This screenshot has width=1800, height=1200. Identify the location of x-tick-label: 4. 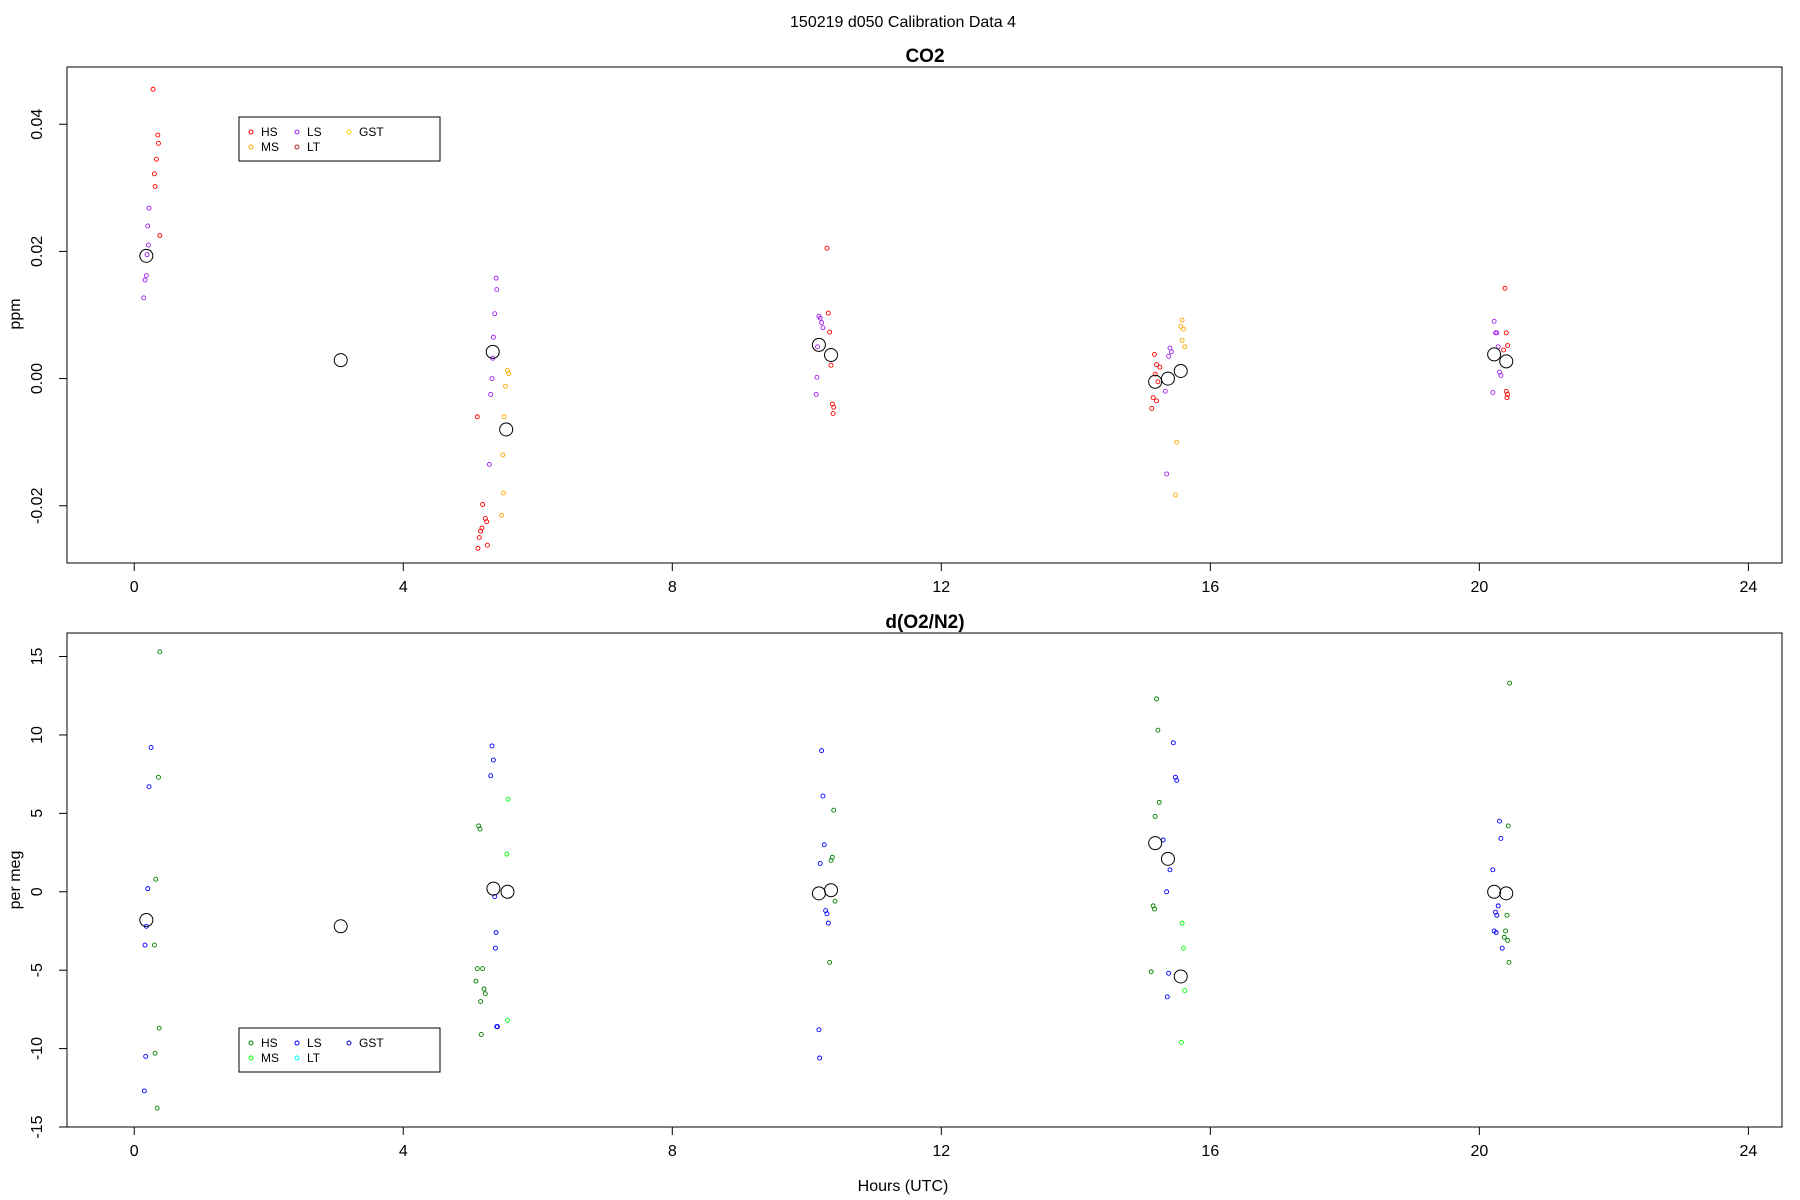
(403, 1151).